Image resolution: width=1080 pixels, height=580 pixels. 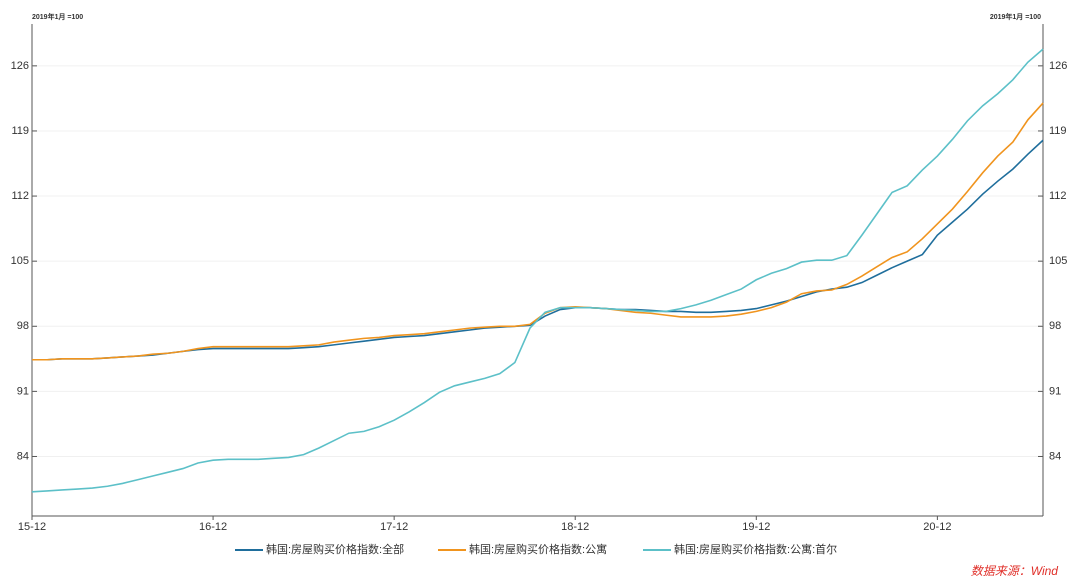 I want to click on legend-label: 韩国:房屋购买价格指数:全部, so click(x=335, y=549).